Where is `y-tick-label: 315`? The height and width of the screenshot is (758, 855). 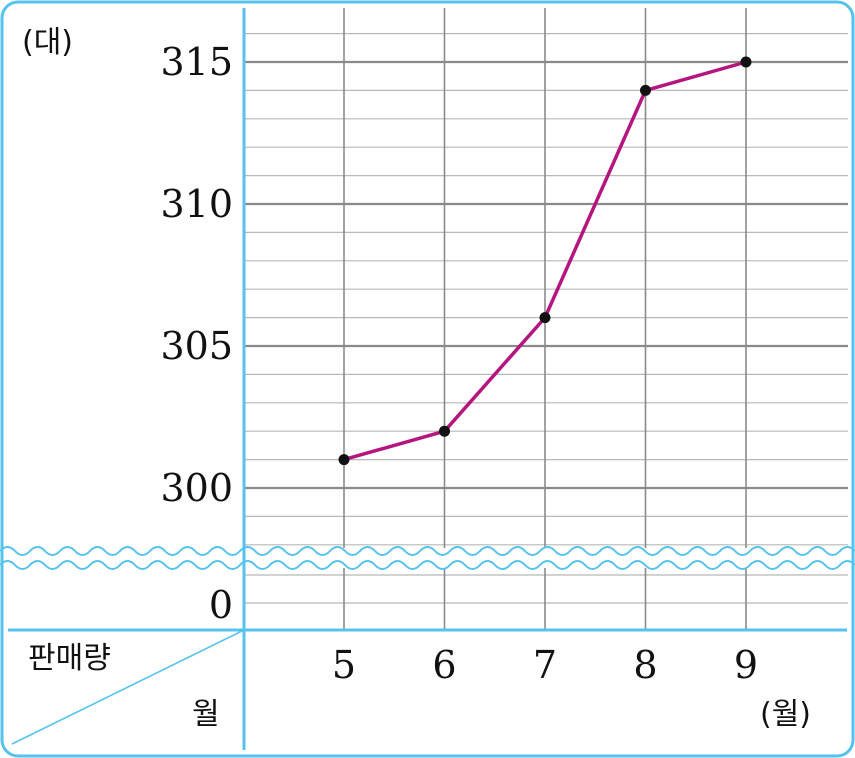 y-tick-label: 315 is located at coordinates (196, 62).